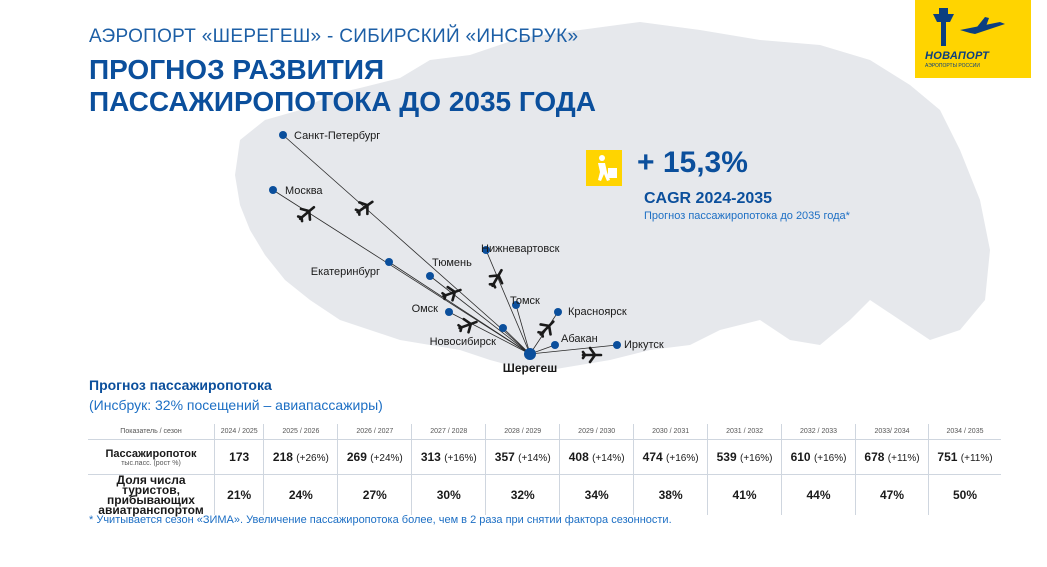 This screenshot has width=1047, height=567. What do you see at coordinates (375, 432) in the screenshot?
I see `season-header: 2026 / 2027` at bounding box center [375, 432].